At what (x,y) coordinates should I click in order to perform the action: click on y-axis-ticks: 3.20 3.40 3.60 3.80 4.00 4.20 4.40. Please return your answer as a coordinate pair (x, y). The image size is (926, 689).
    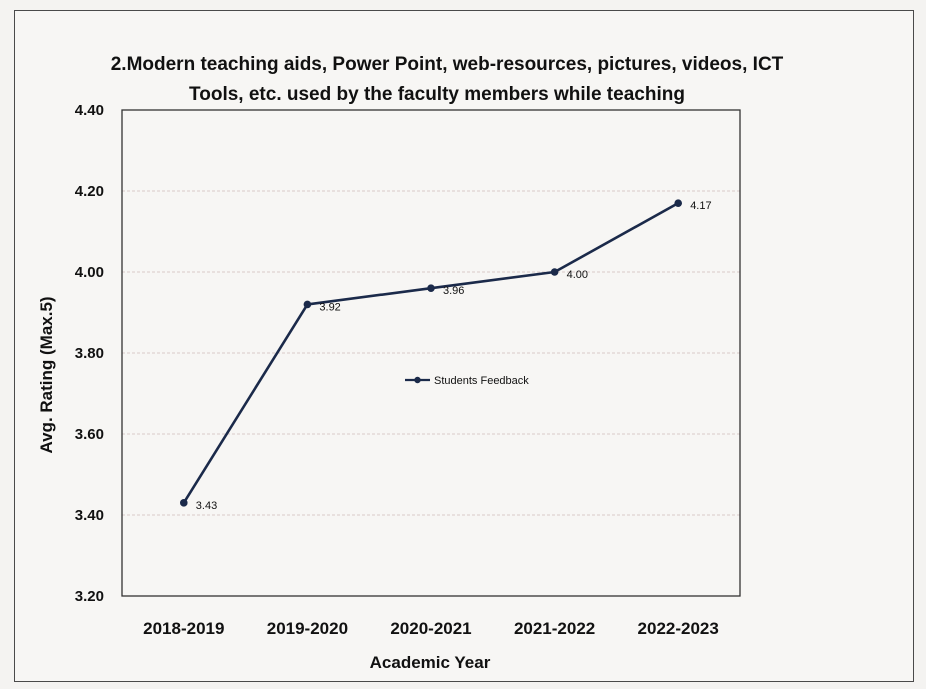
    Looking at the image, I should click on (89, 353).